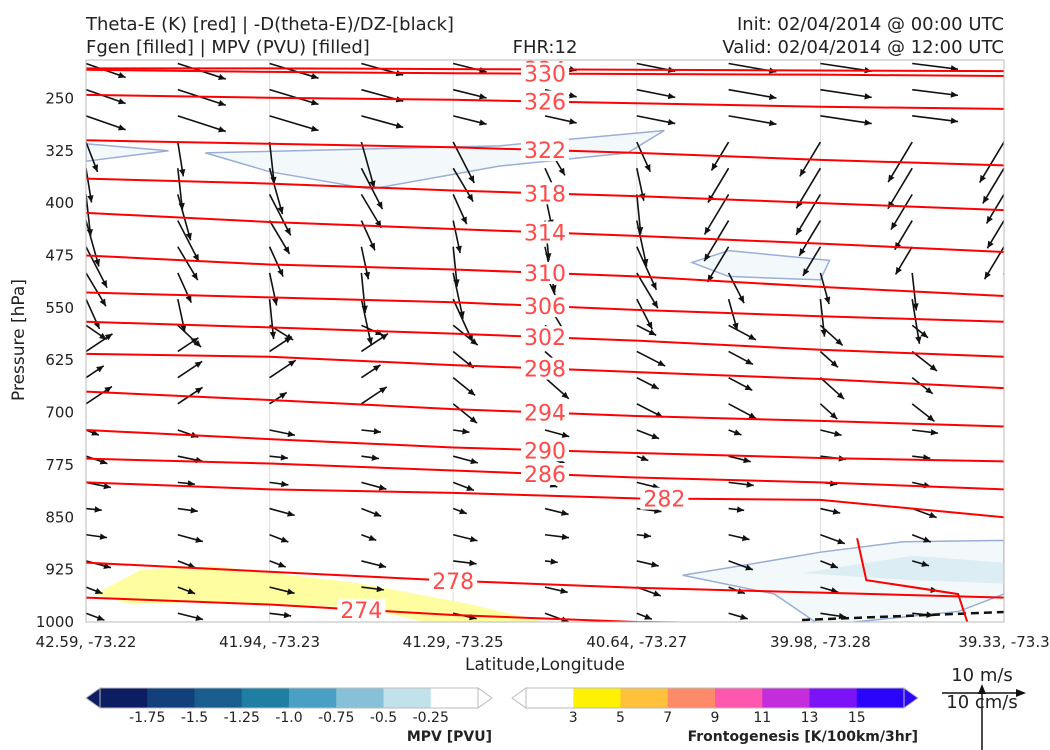 The width and height of the screenshot is (1050, 750). What do you see at coordinates (519, 698) in the screenshot?
I see `fgen-colorbar-extend-left` at bounding box center [519, 698].